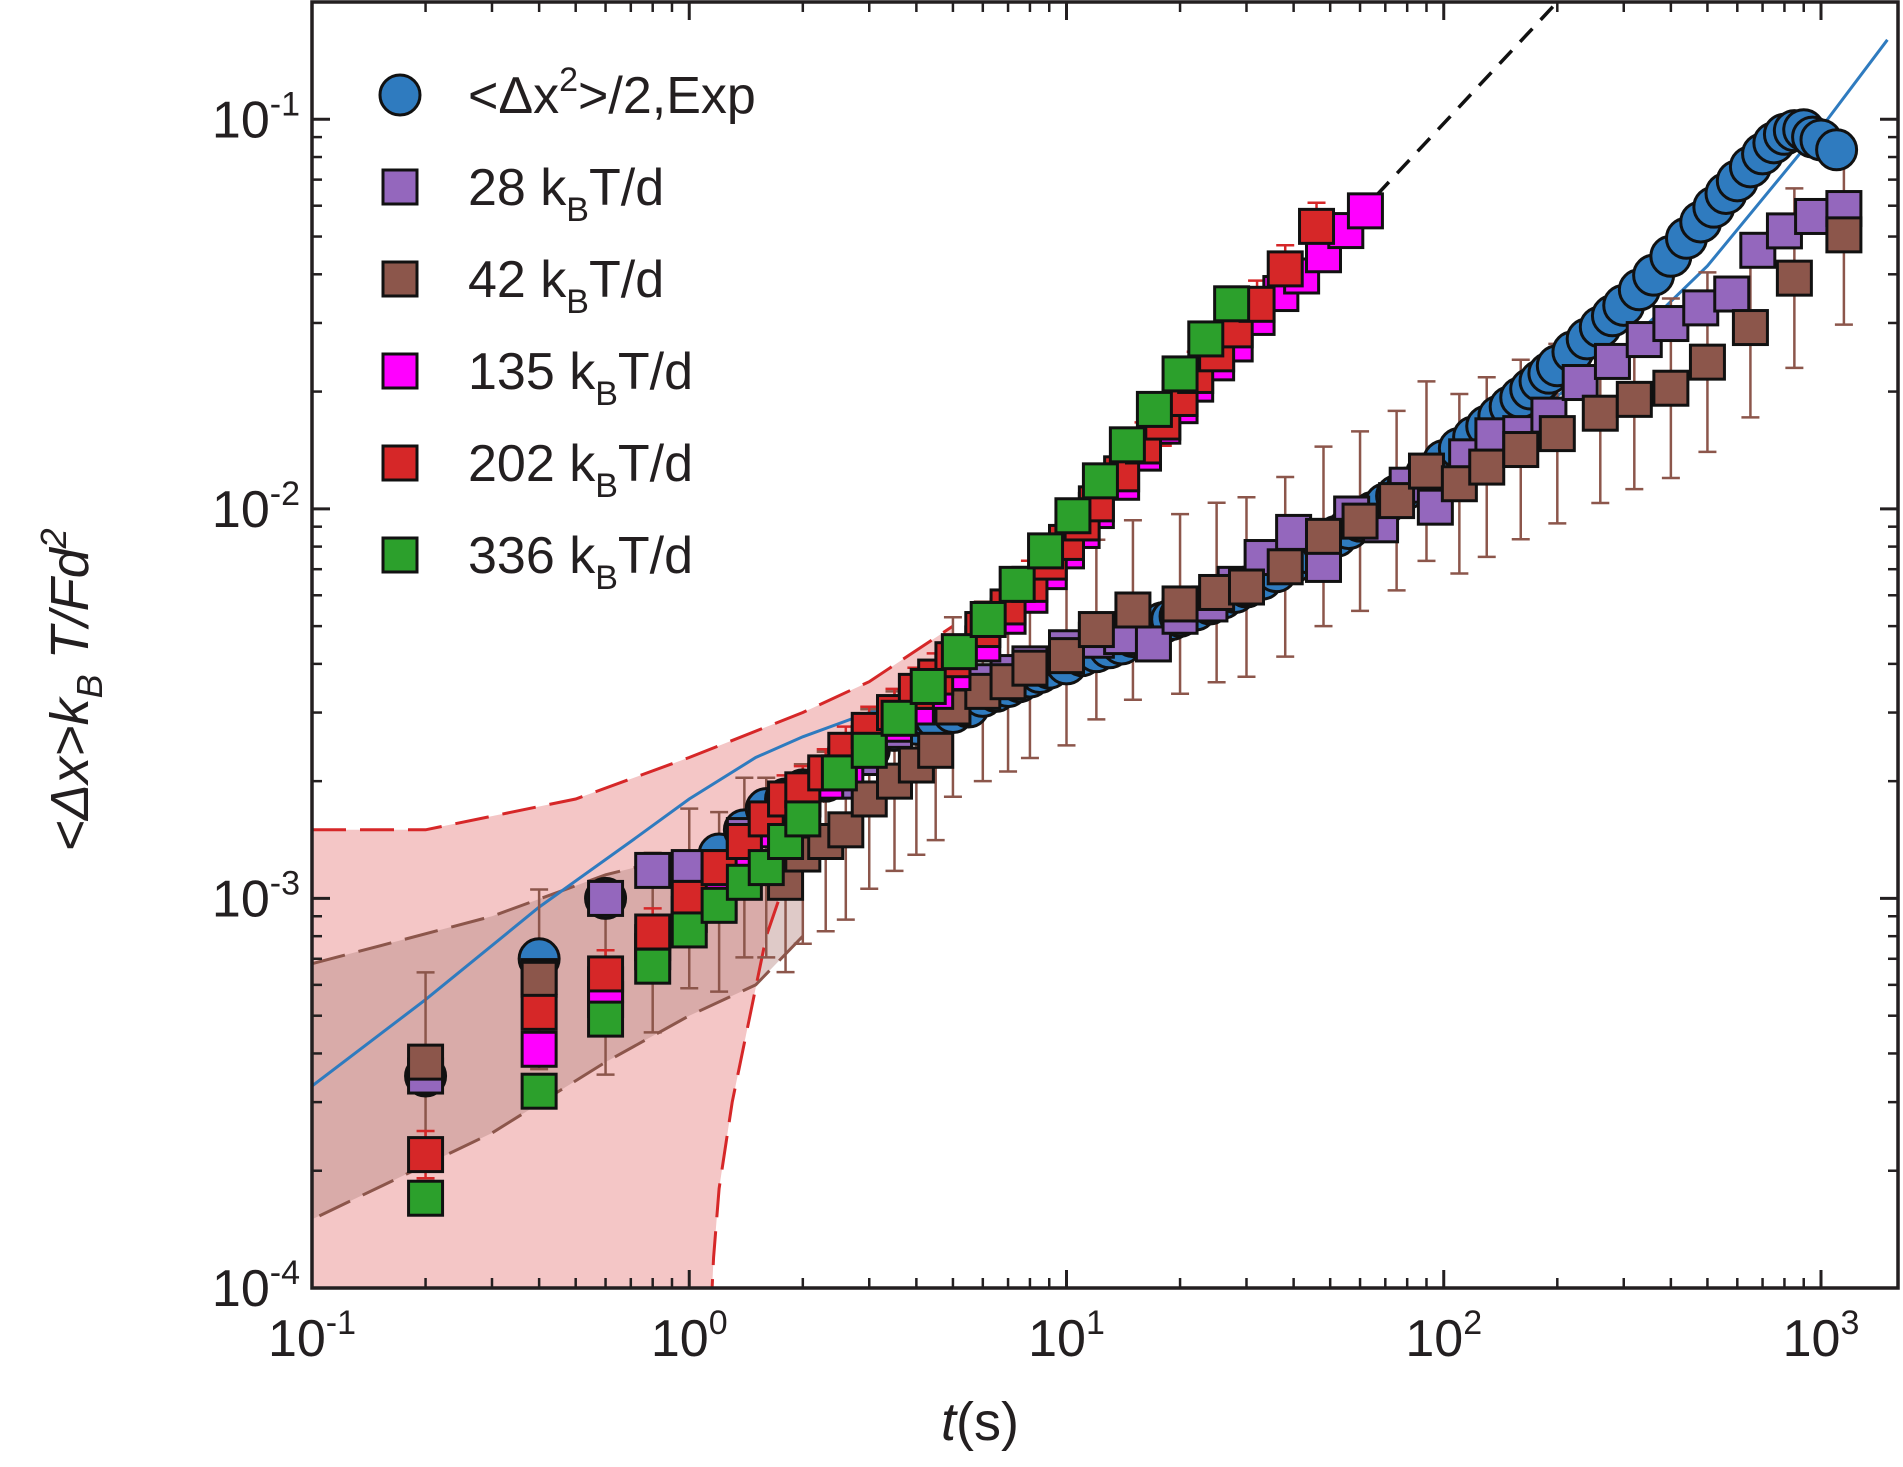 The height and width of the screenshot is (1467, 1903). Describe the element at coordinates (580, 378) in the screenshot. I see `legend-label-s135: 135 kBT/d` at that location.